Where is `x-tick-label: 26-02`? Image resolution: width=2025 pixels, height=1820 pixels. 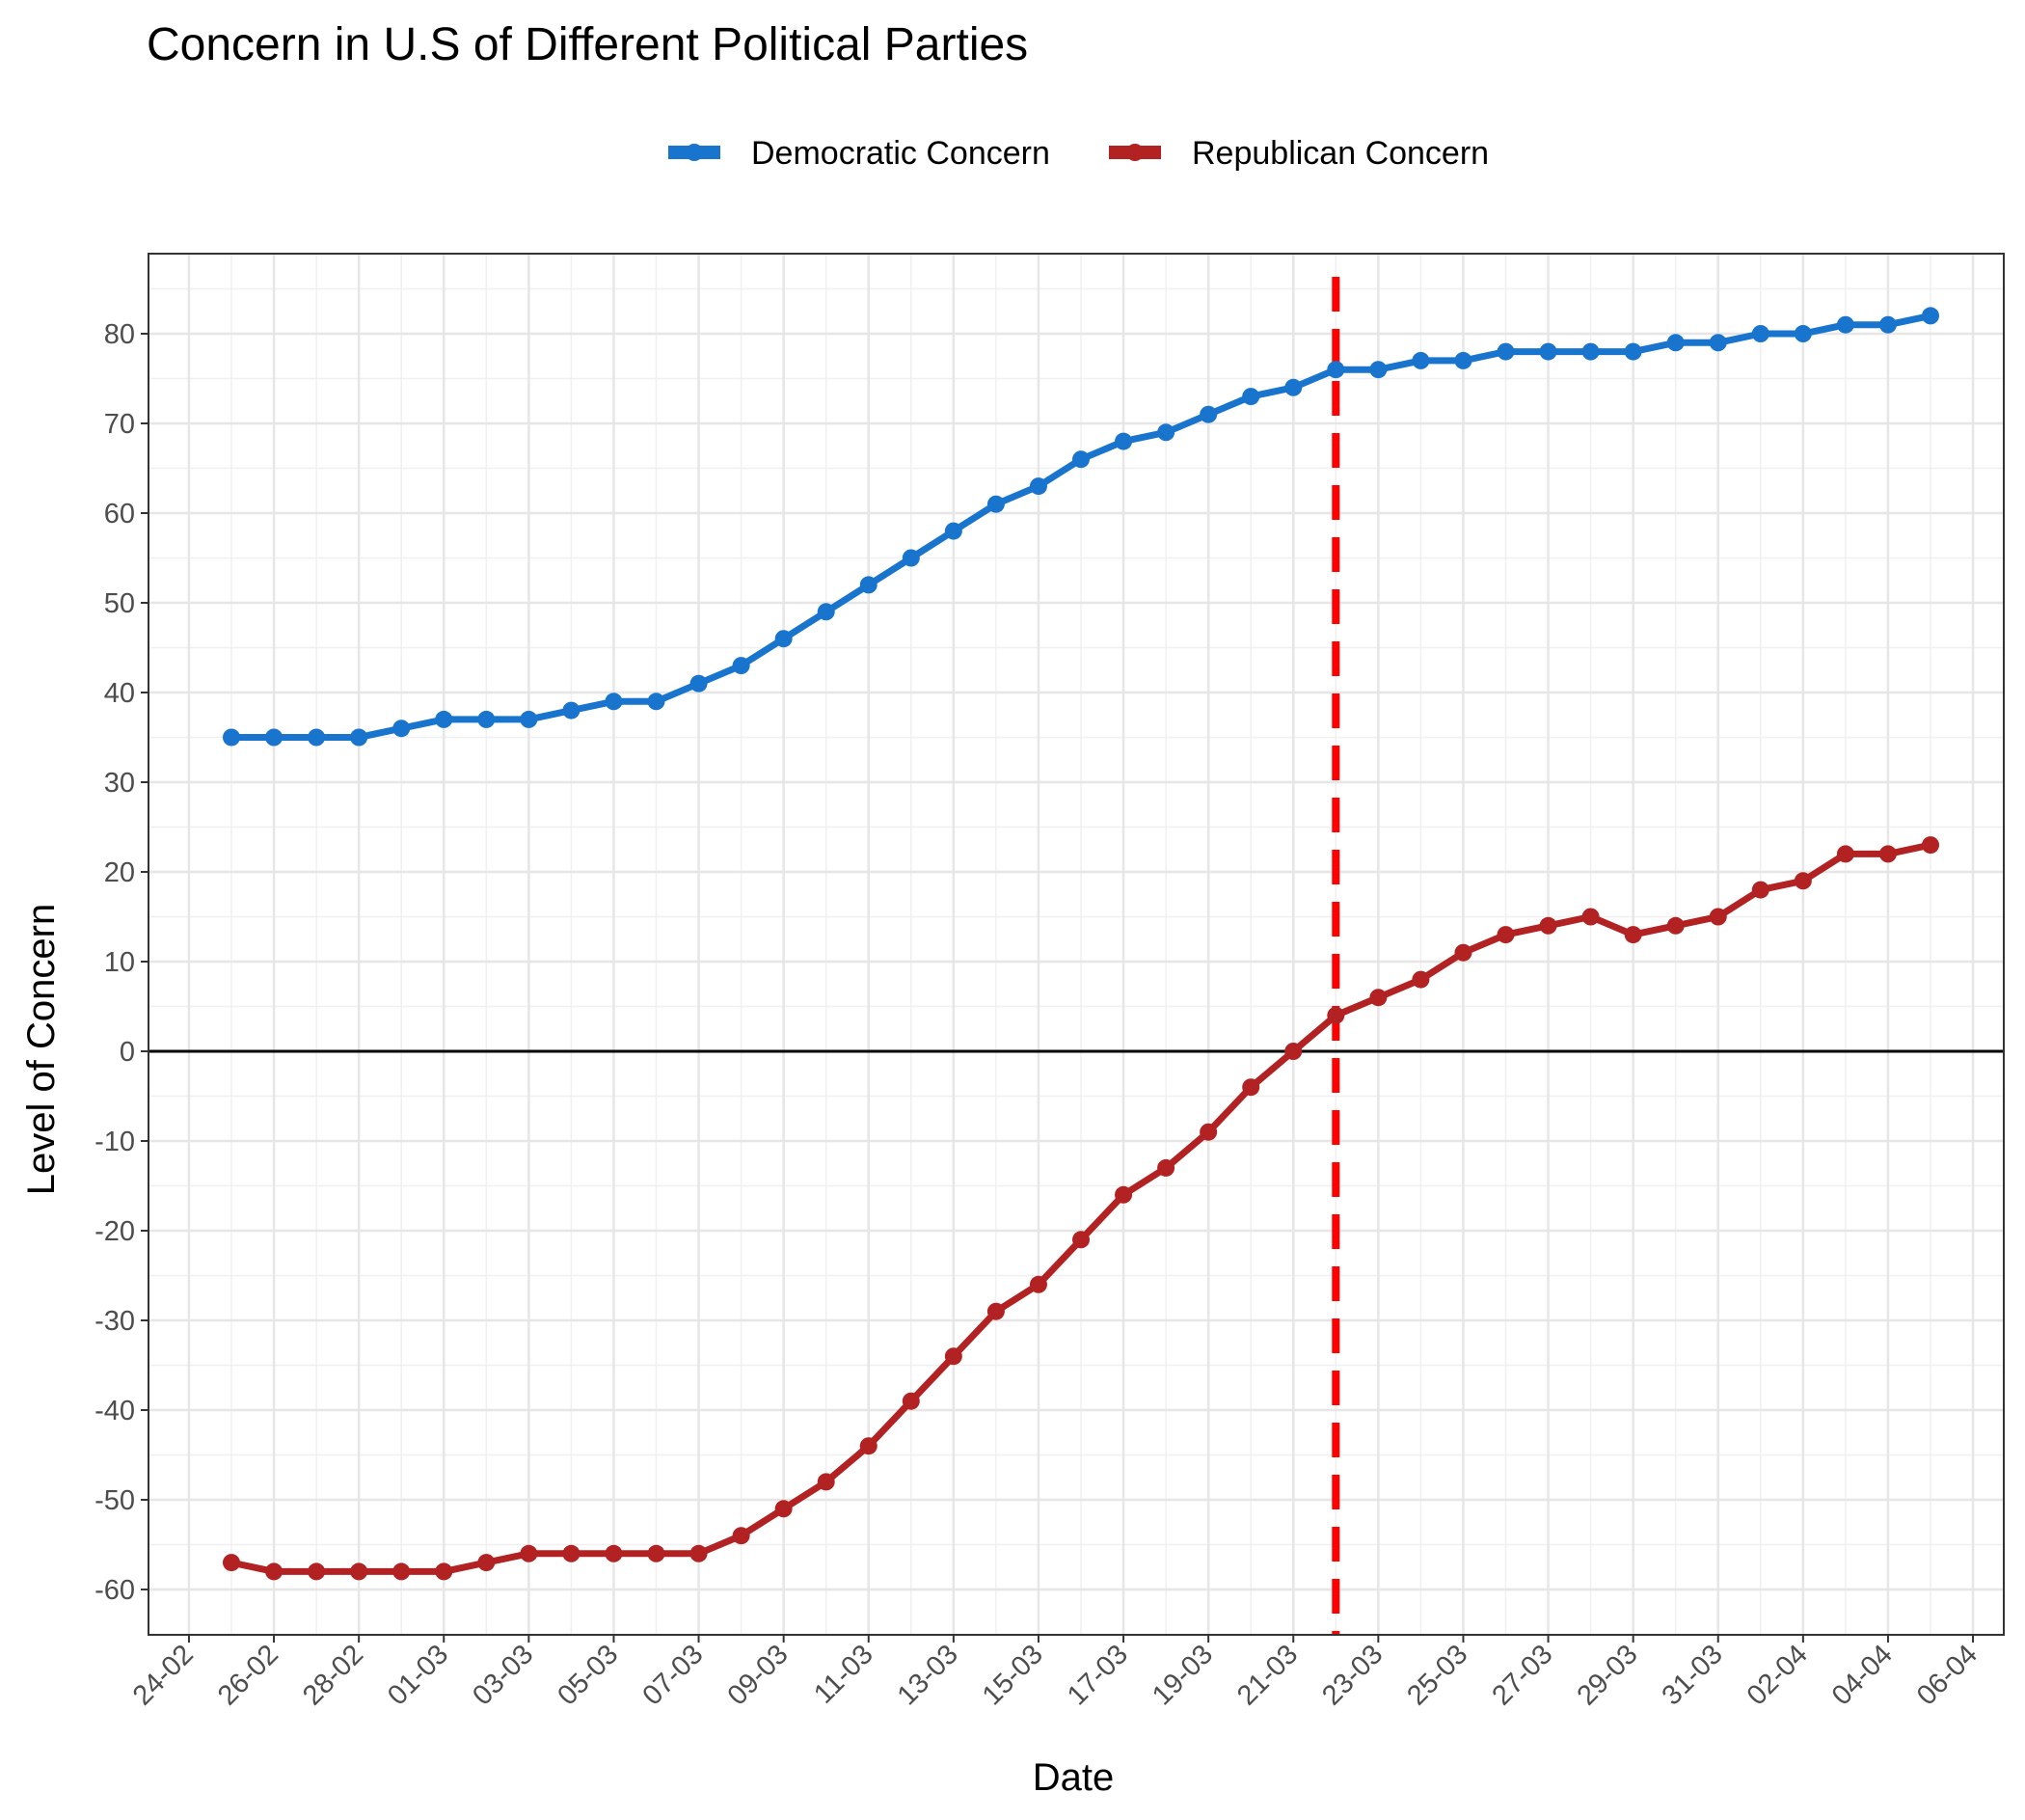
x-tick-label: 26-02 is located at coordinates (248, 1675).